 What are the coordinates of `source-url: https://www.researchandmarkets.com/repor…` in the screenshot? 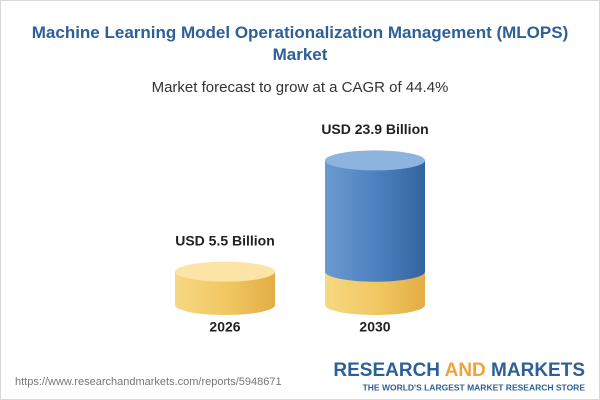 It's located at (148, 382).